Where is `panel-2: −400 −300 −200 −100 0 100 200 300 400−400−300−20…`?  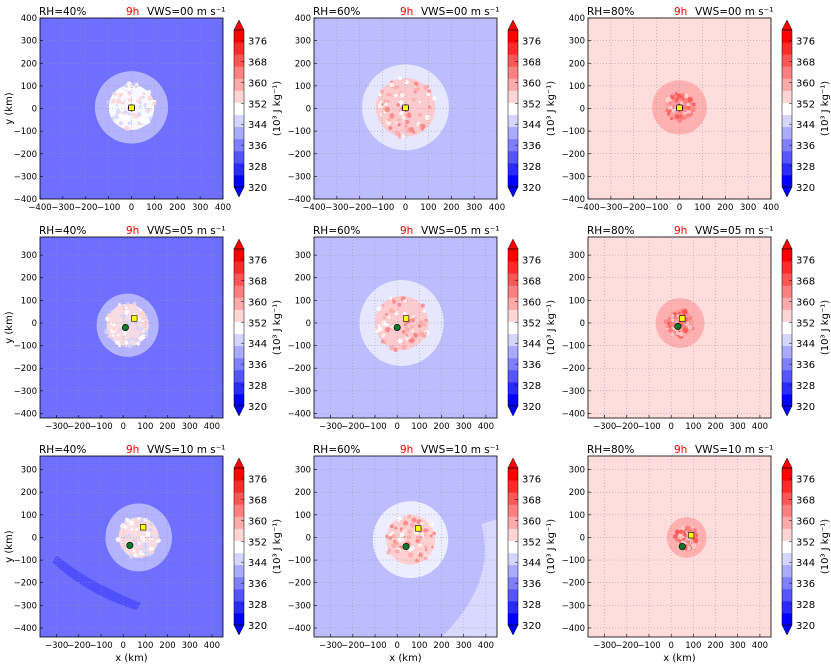 panel-2: −400 −300 −200 −100 0 100 200 300 400−400−300−20… is located at coordinates (422, 109).